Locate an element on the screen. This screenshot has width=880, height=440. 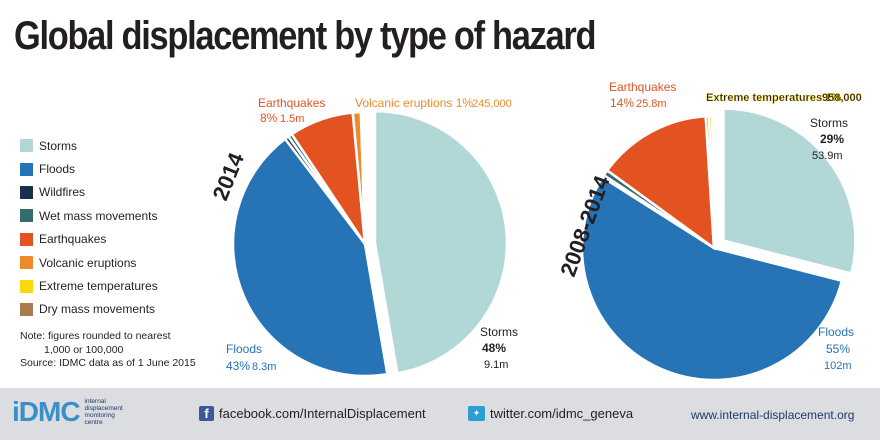
facebook-text: facebook.com/InternalDisplacement is located at coordinates (322, 413).